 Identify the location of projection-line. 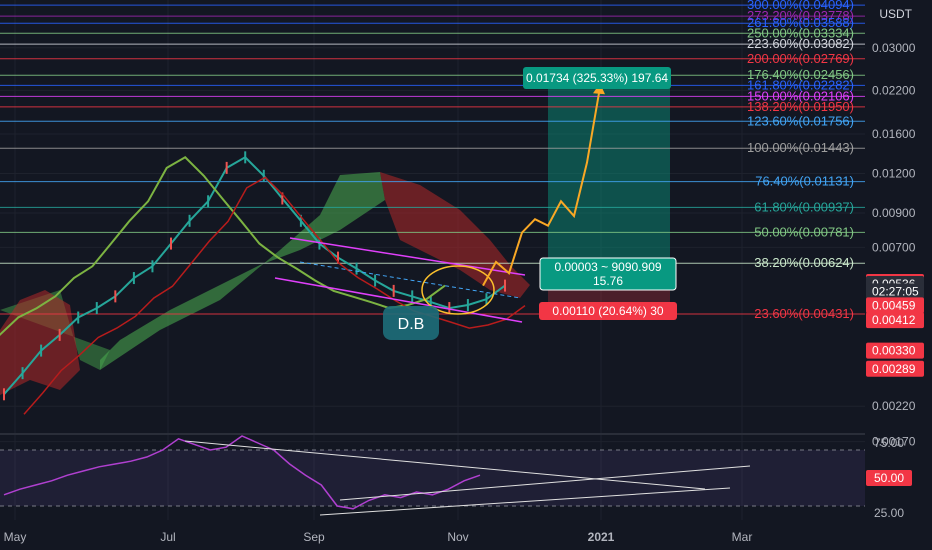
(541, 187).